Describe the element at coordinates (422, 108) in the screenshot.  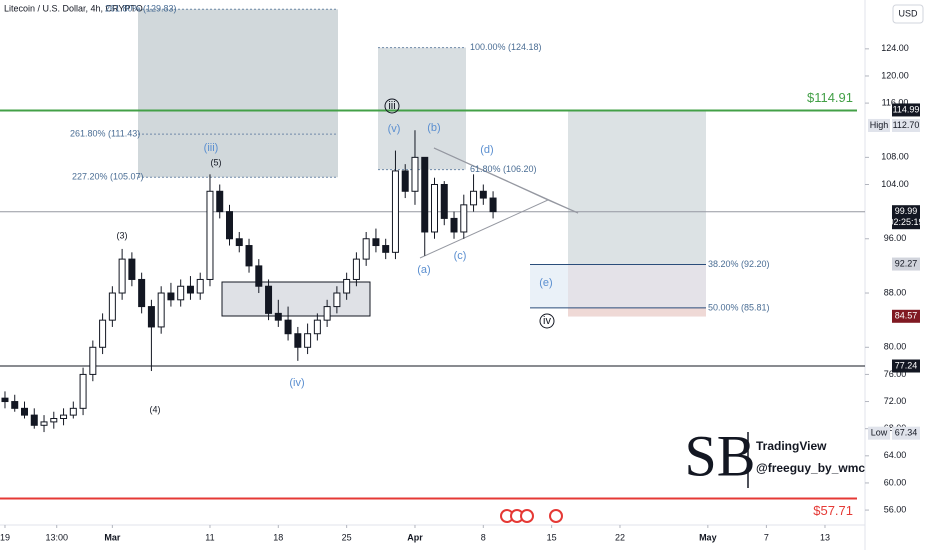
I see `fib-zone` at that location.